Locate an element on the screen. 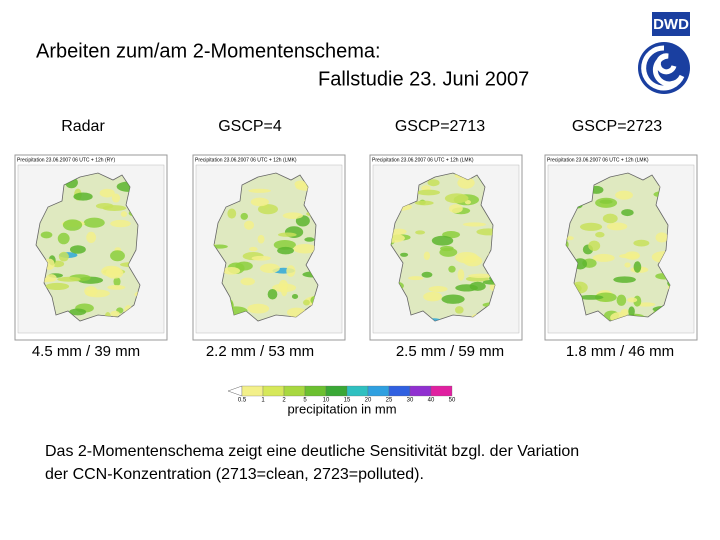  panel-caption: 1.8 mm / 46 mm is located at coordinates (620, 351).